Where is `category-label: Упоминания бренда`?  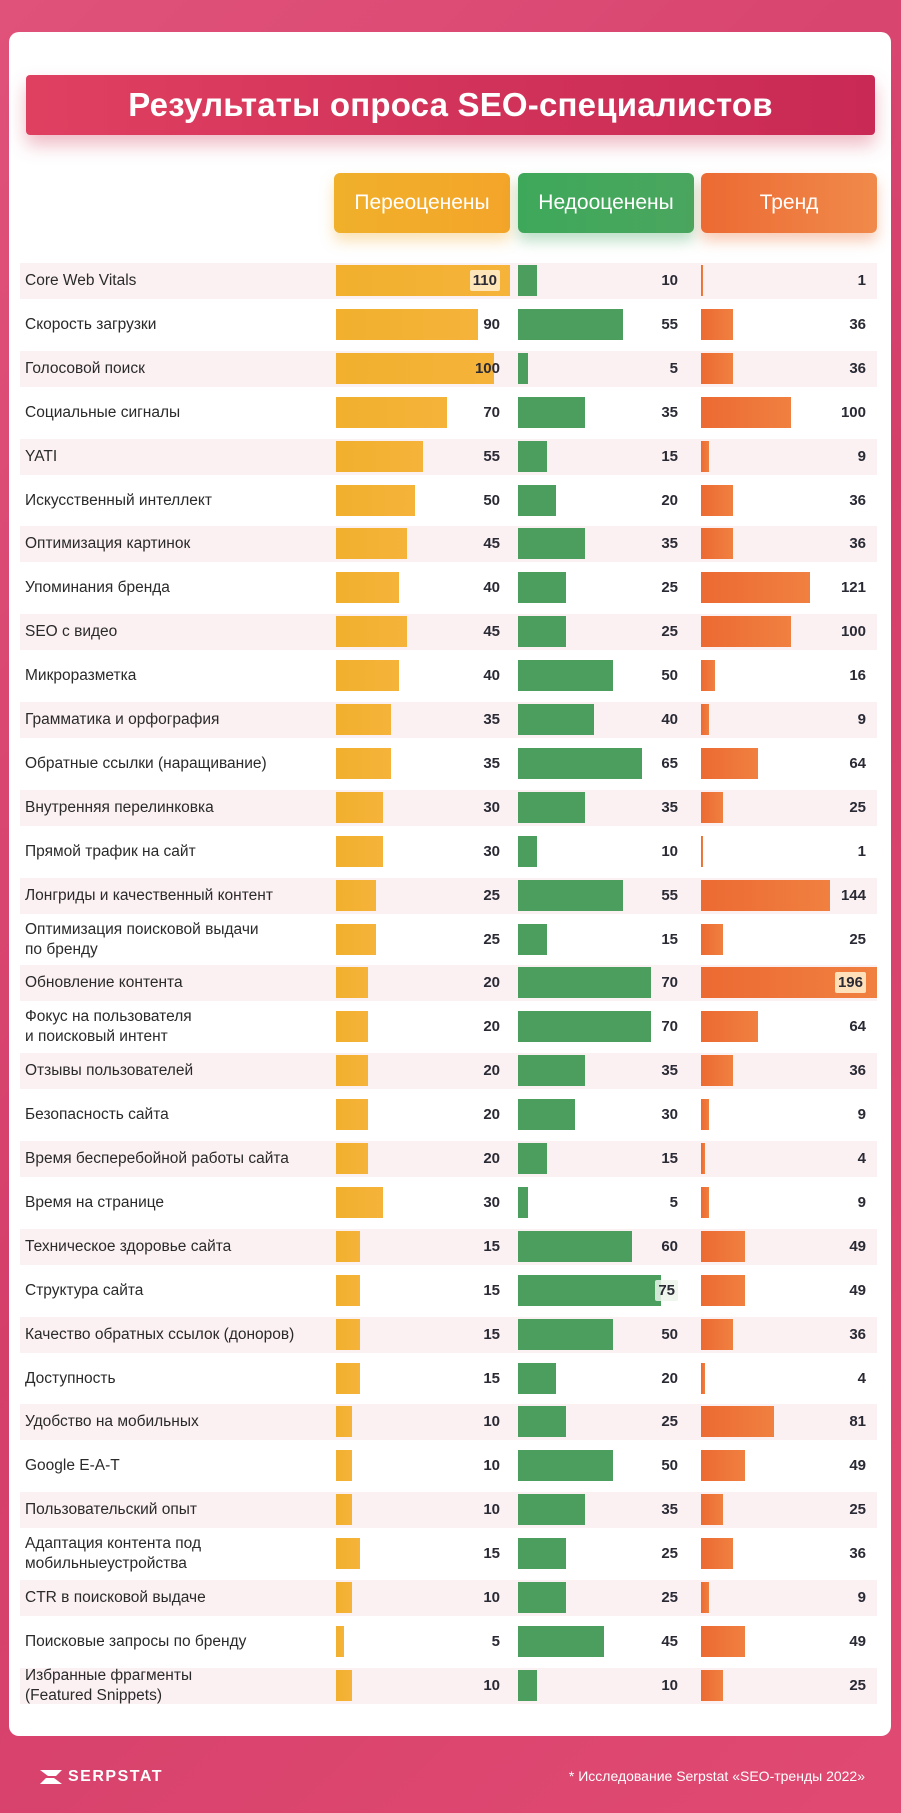 category-label: Упоминания бренда is located at coordinates (97, 588).